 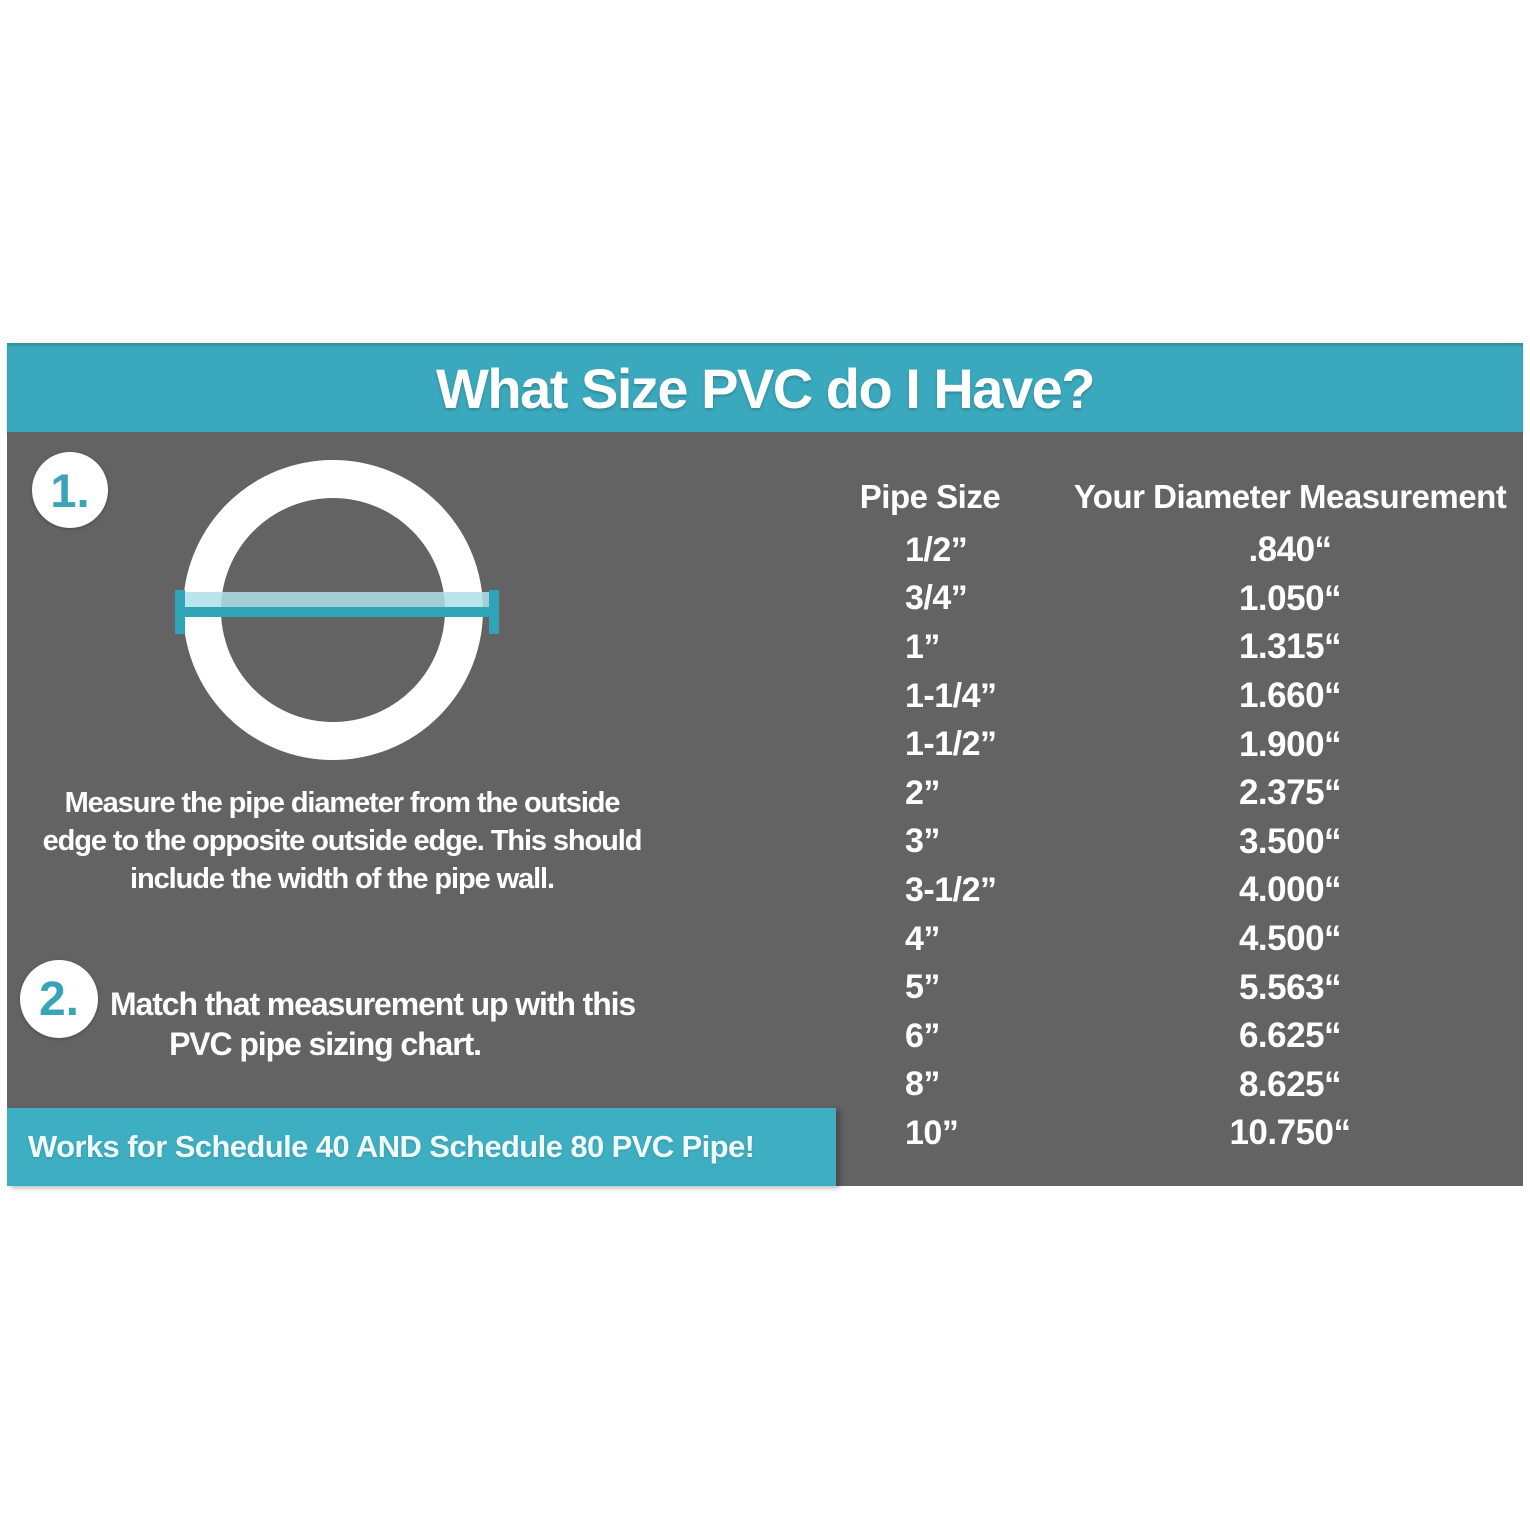 I want to click on diameter-cell: .840“, so click(x=1290, y=550).